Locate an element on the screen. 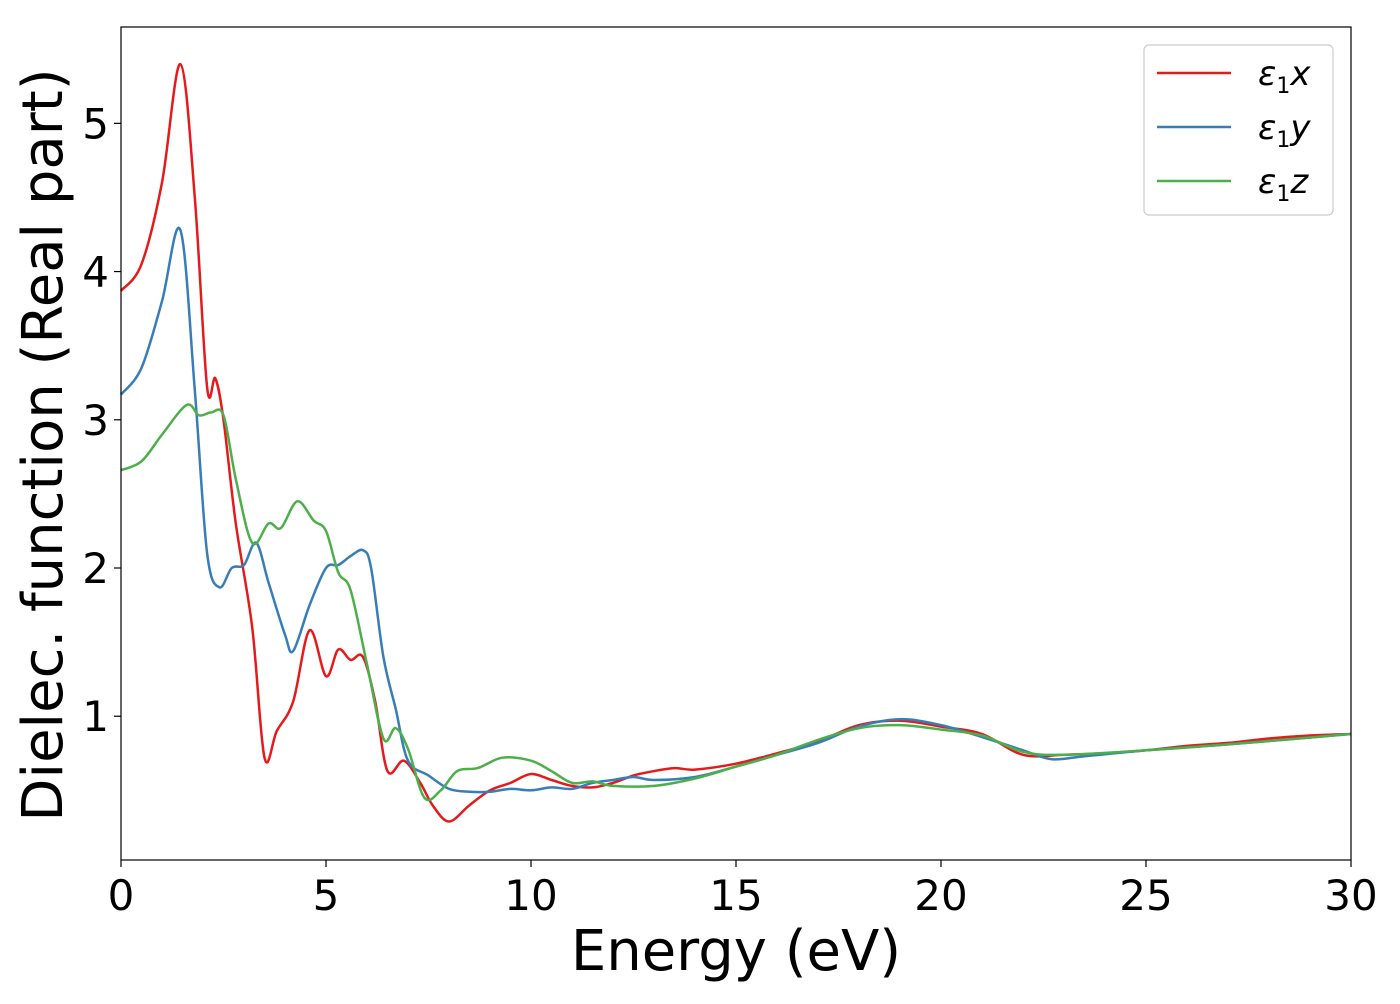 The width and height of the screenshot is (1400, 1004). y-axis-label: Dielec. function (Real part) is located at coordinates (43, 444).